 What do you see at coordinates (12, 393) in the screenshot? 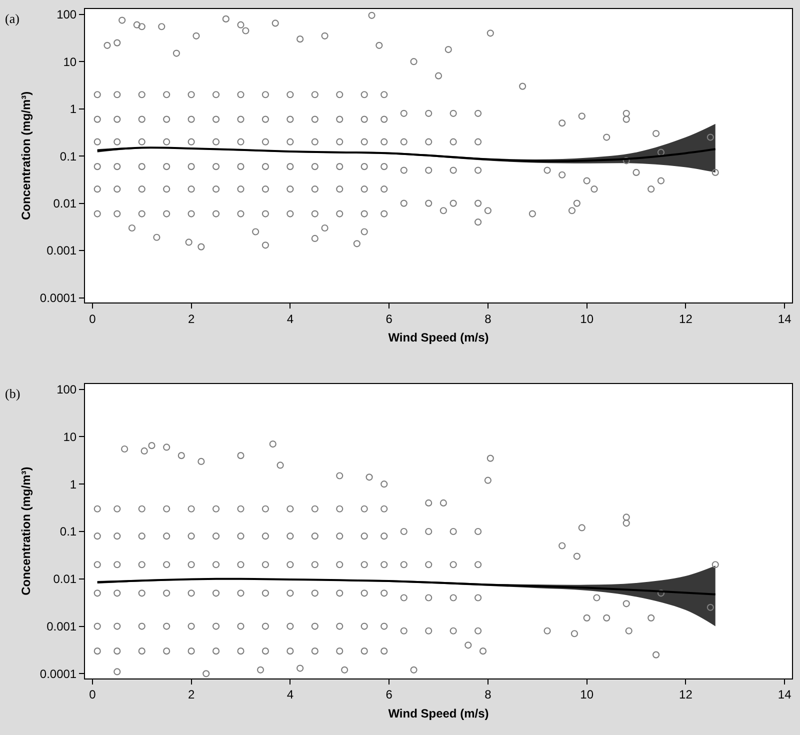
I see `text: (b)` at bounding box center [12, 393].